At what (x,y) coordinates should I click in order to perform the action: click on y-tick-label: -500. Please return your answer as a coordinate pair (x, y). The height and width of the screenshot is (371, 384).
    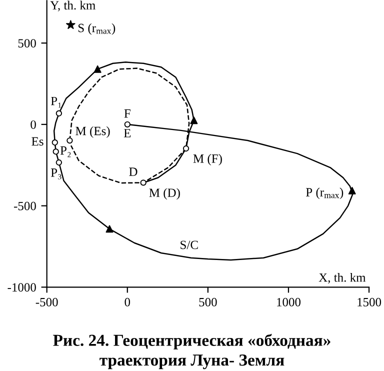
    Looking at the image, I should click on (25, 206).